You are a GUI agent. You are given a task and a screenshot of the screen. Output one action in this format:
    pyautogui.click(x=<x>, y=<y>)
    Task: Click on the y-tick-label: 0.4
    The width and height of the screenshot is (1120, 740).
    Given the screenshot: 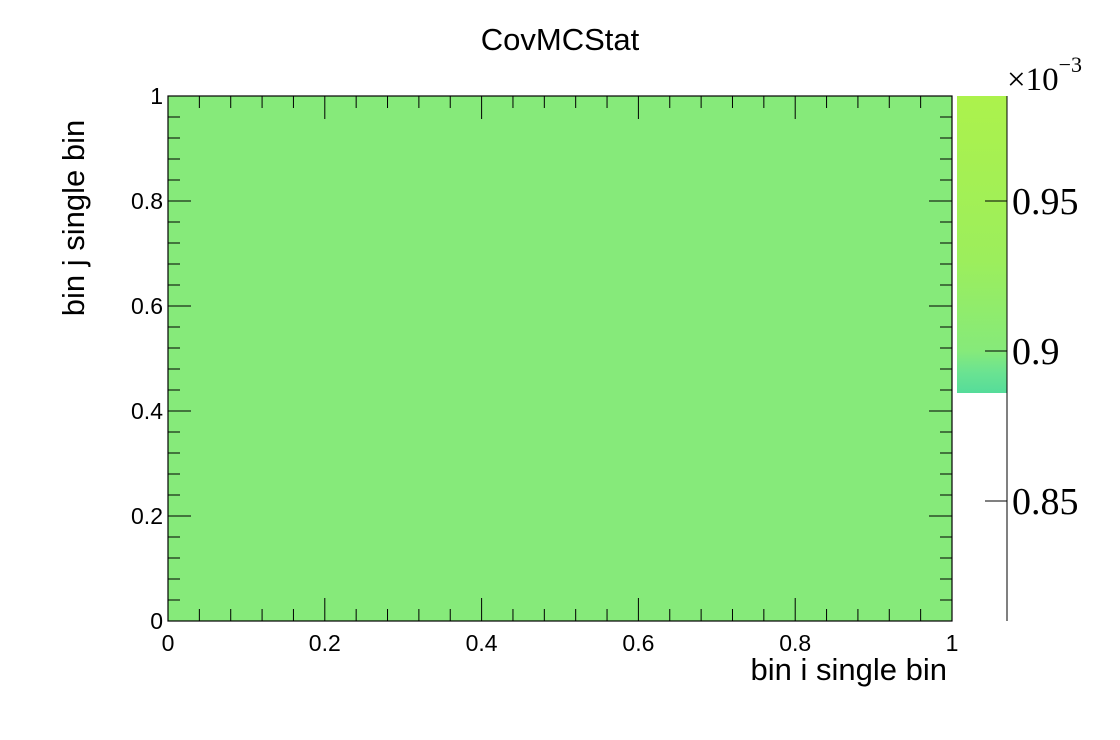 What is the action you would take?
    pyautogui.click(x=147, y=411)
    